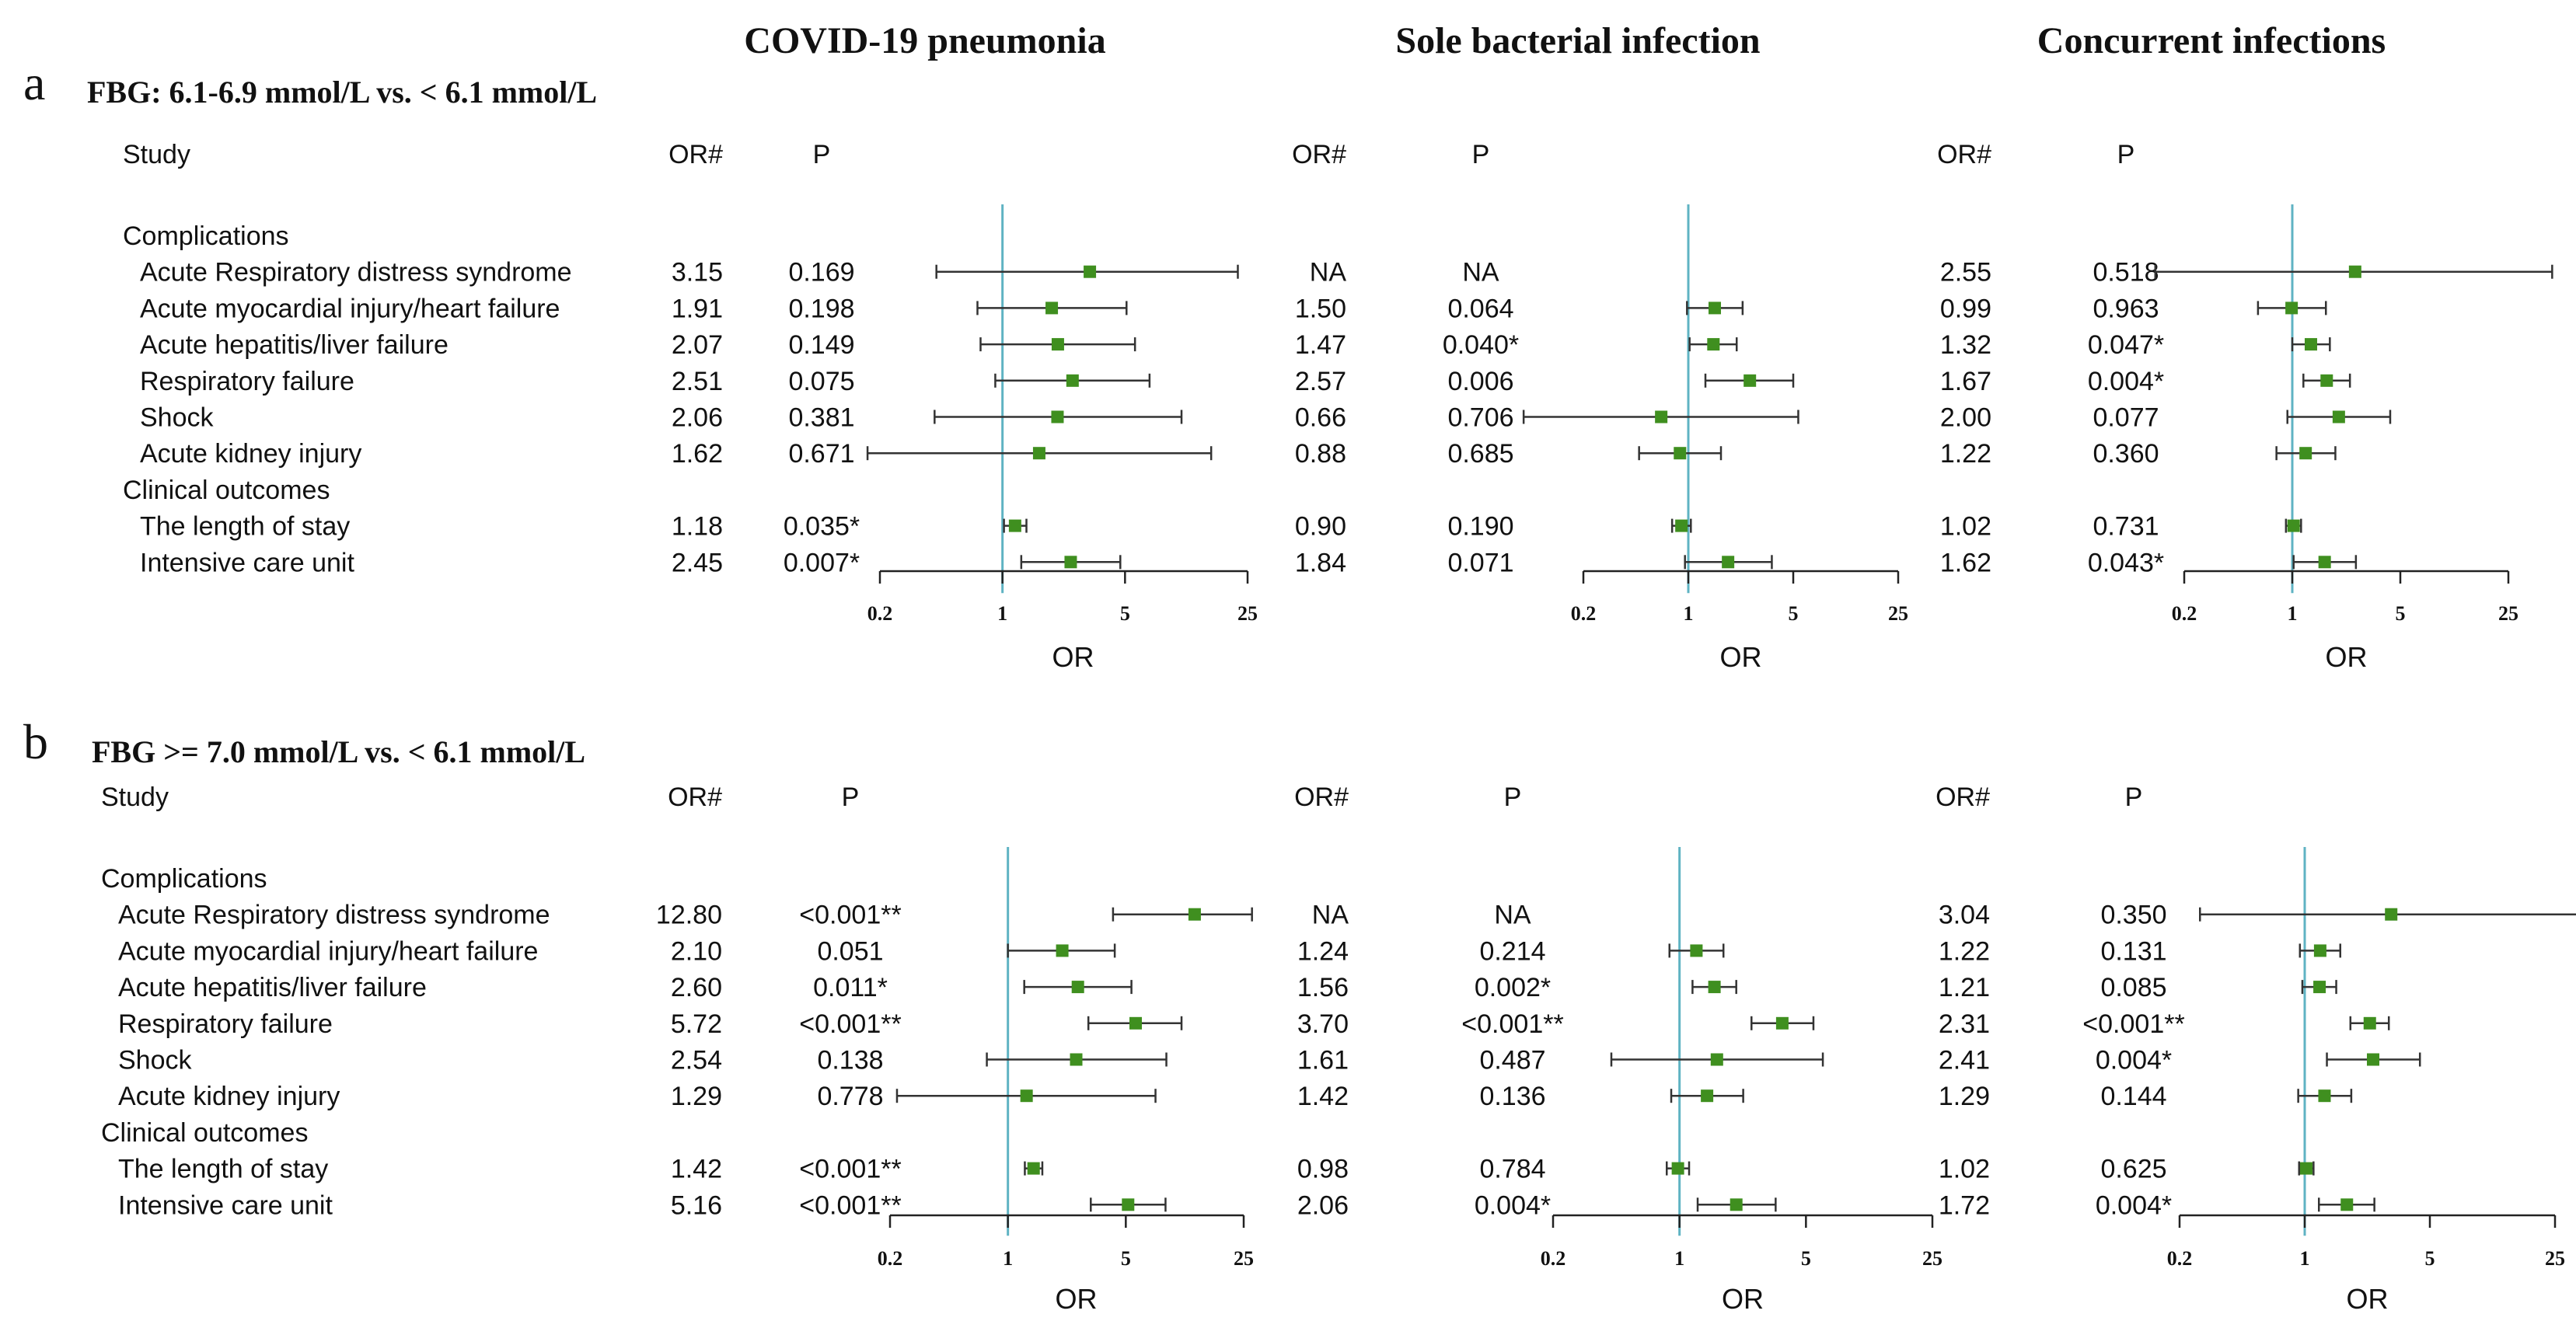 The image size is (2576, 1328). Describe the element at coordinates (1480, 381) in the screenshot. I see `p-value: 0.006` at that location.